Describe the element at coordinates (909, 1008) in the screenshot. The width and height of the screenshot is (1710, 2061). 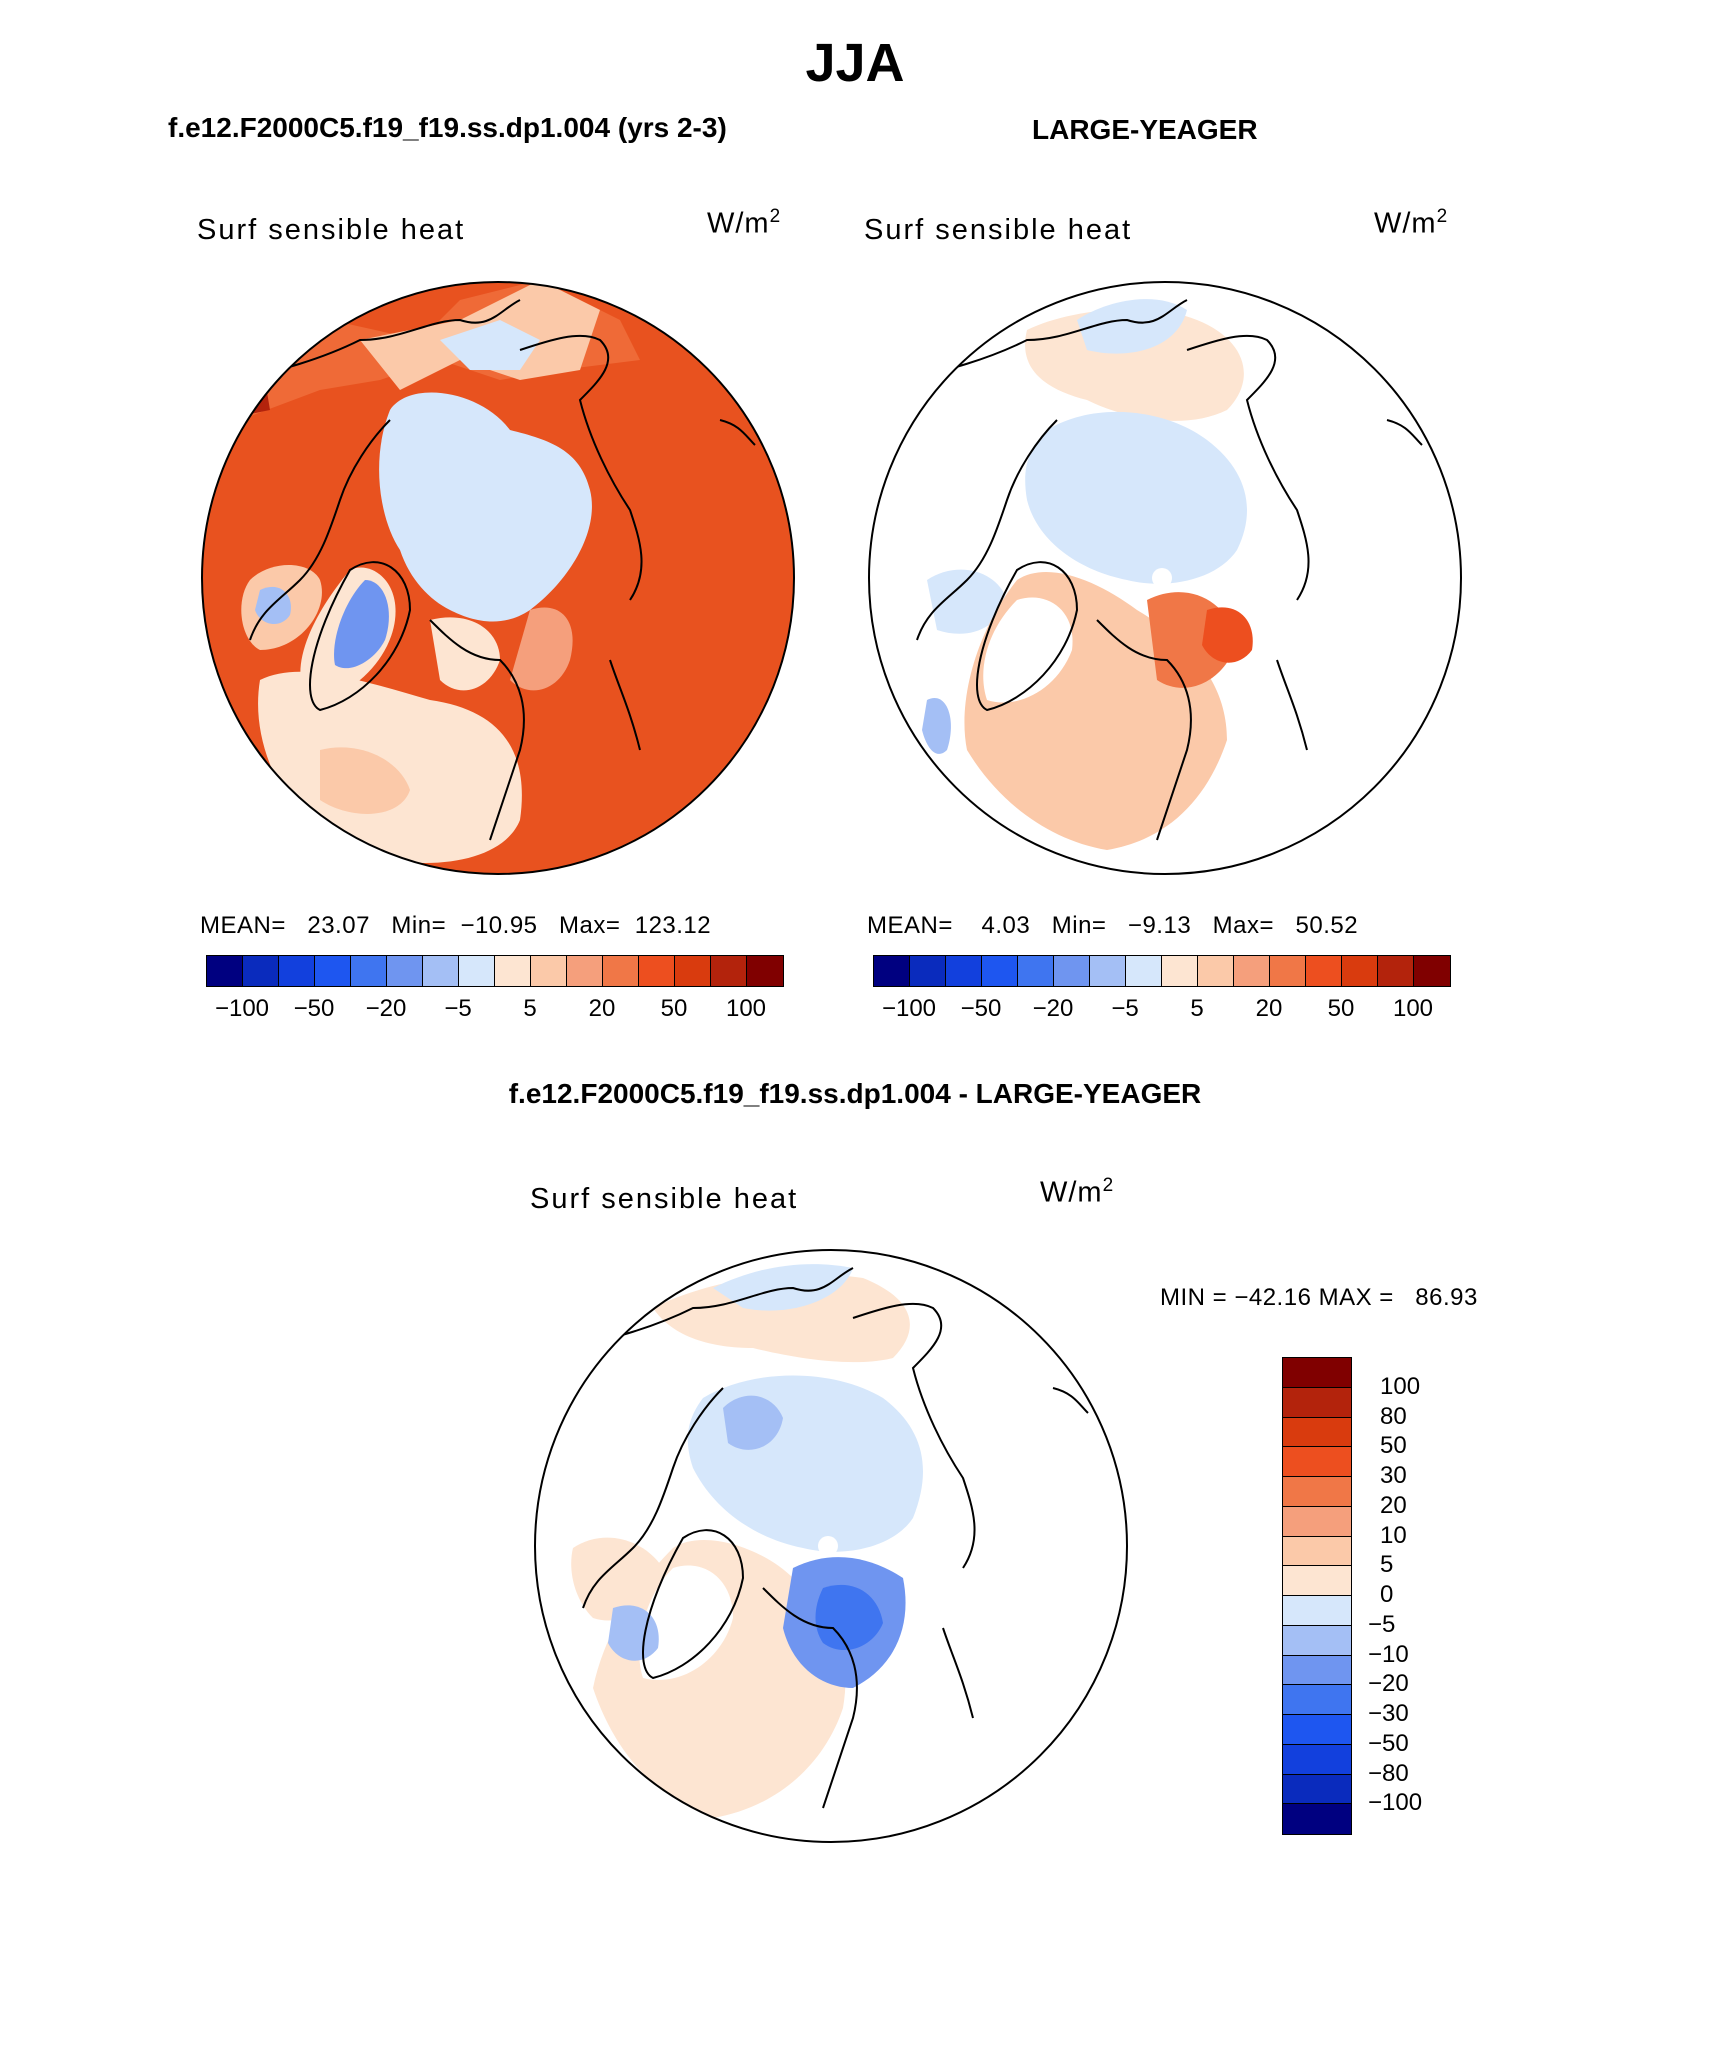
I see `panel2-colorbar-tick-label: −100` at that location.